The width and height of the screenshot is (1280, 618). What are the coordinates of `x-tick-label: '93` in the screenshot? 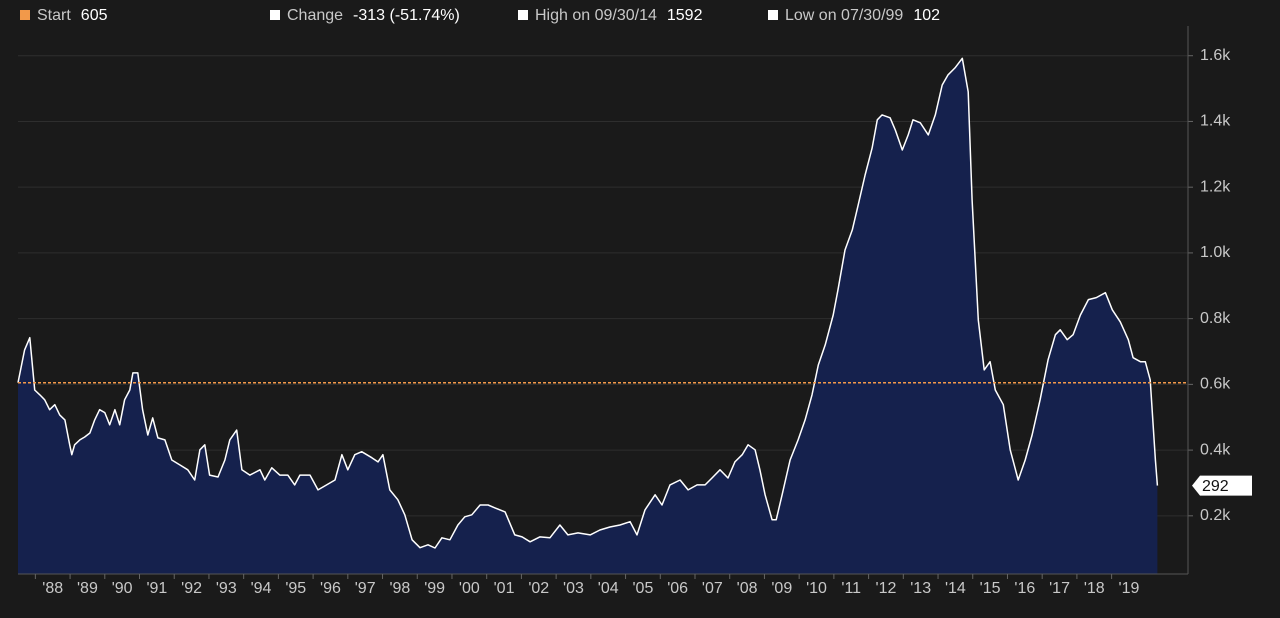 It's located at (226, 588).